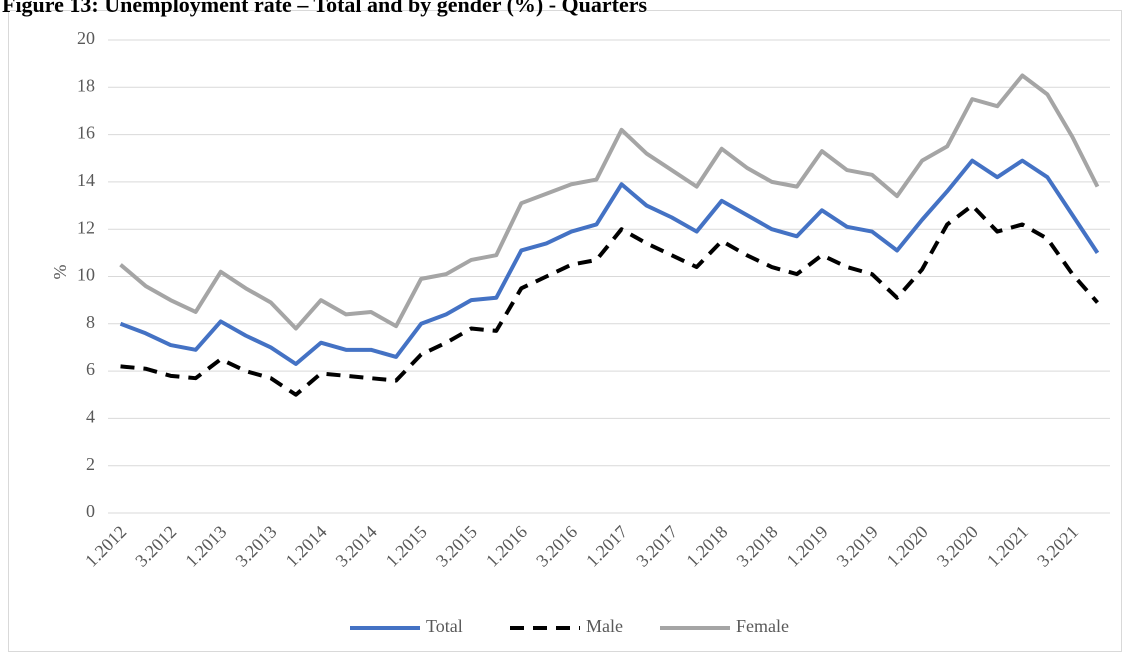  Describe the element at coordinates (907, 546) in the screenshot. I see `x-tick-label: 1.2020` at that location.